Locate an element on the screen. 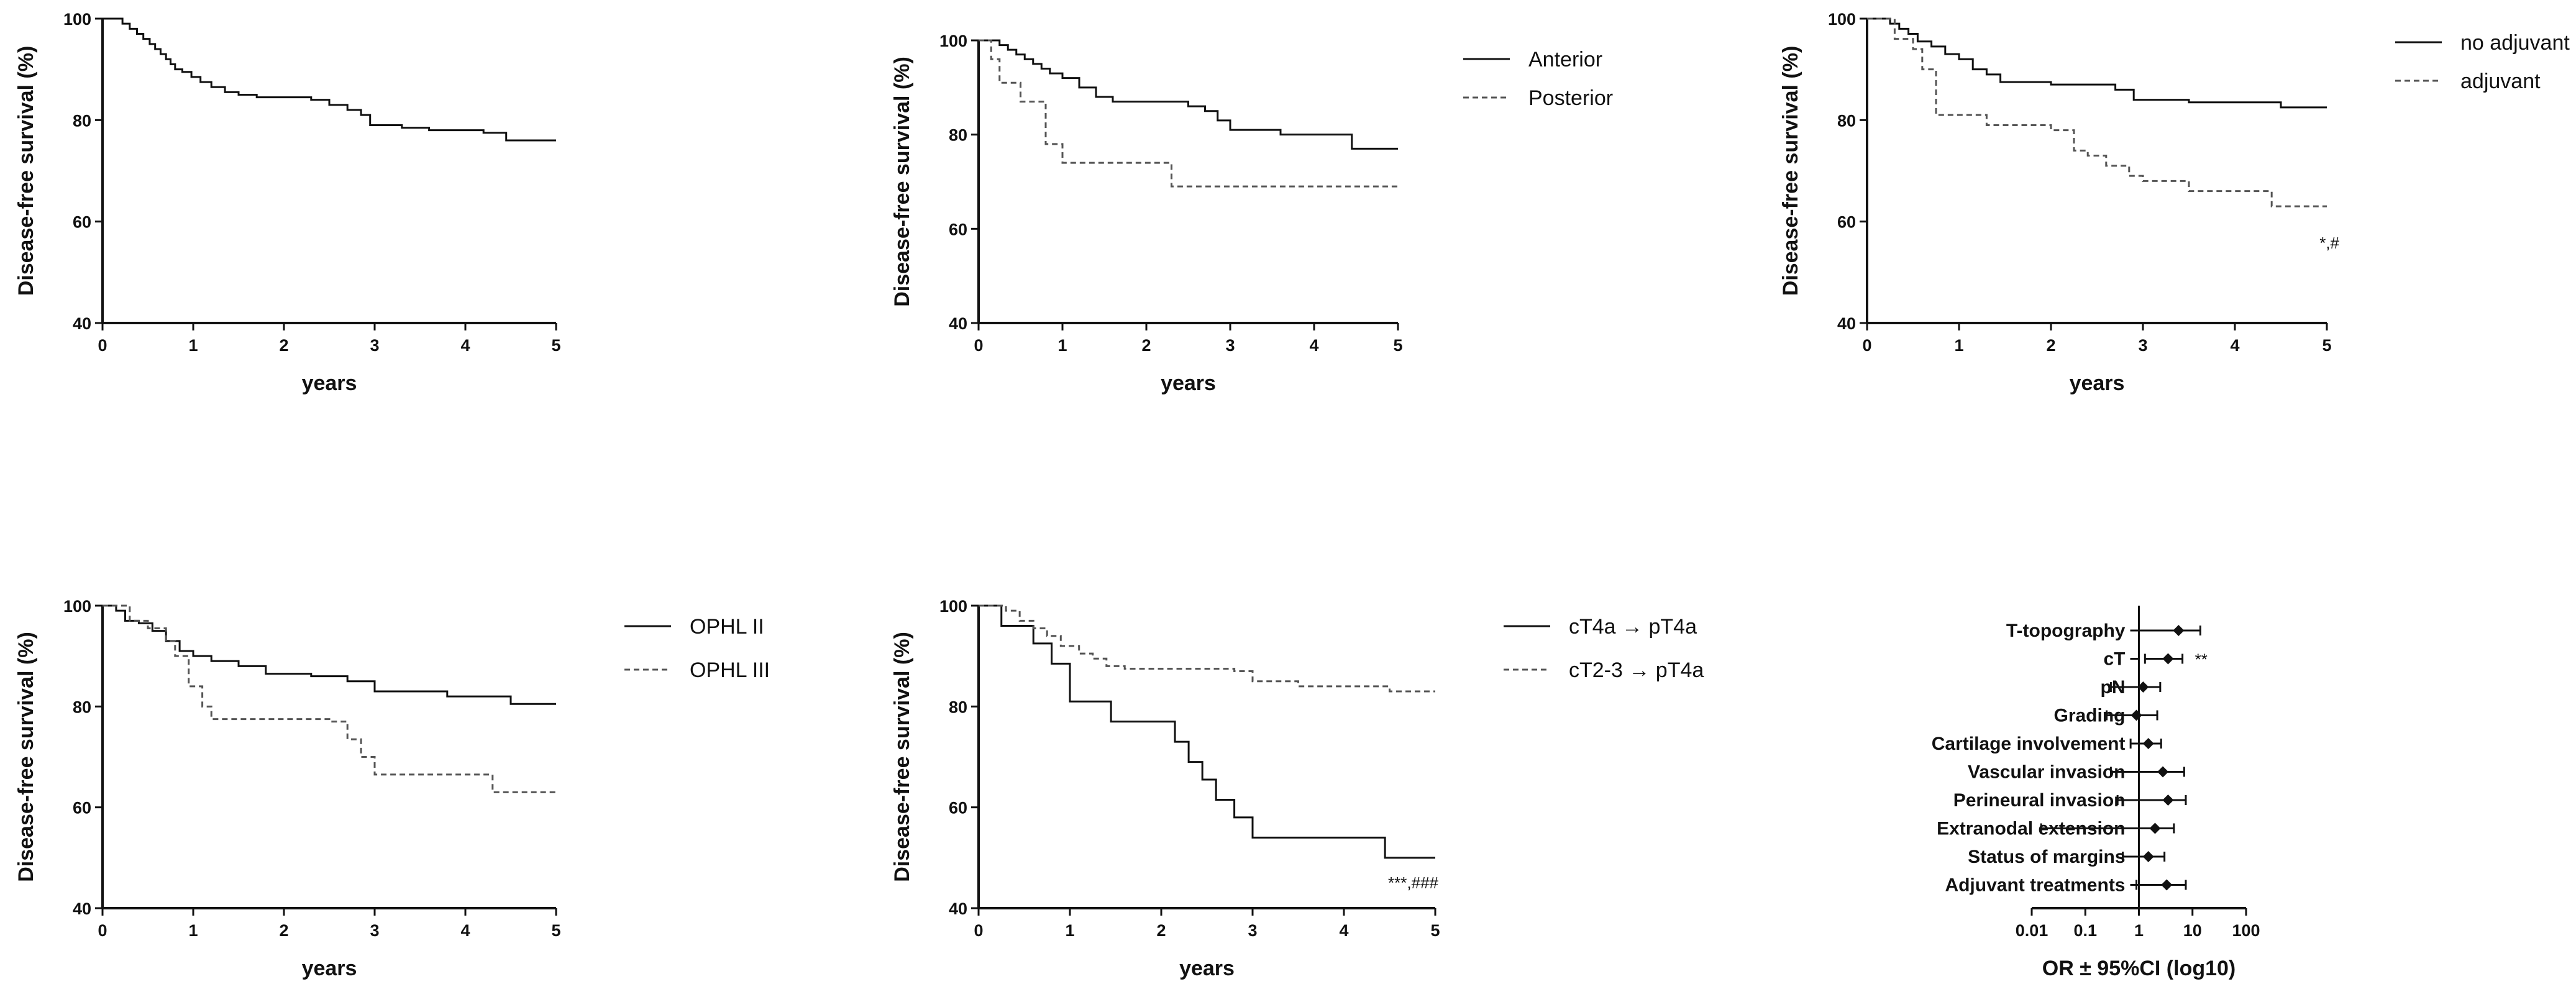 This screenshot has height=997, width=2576. x-tick-label: 0.01 is located at coordinates (2032, 930).